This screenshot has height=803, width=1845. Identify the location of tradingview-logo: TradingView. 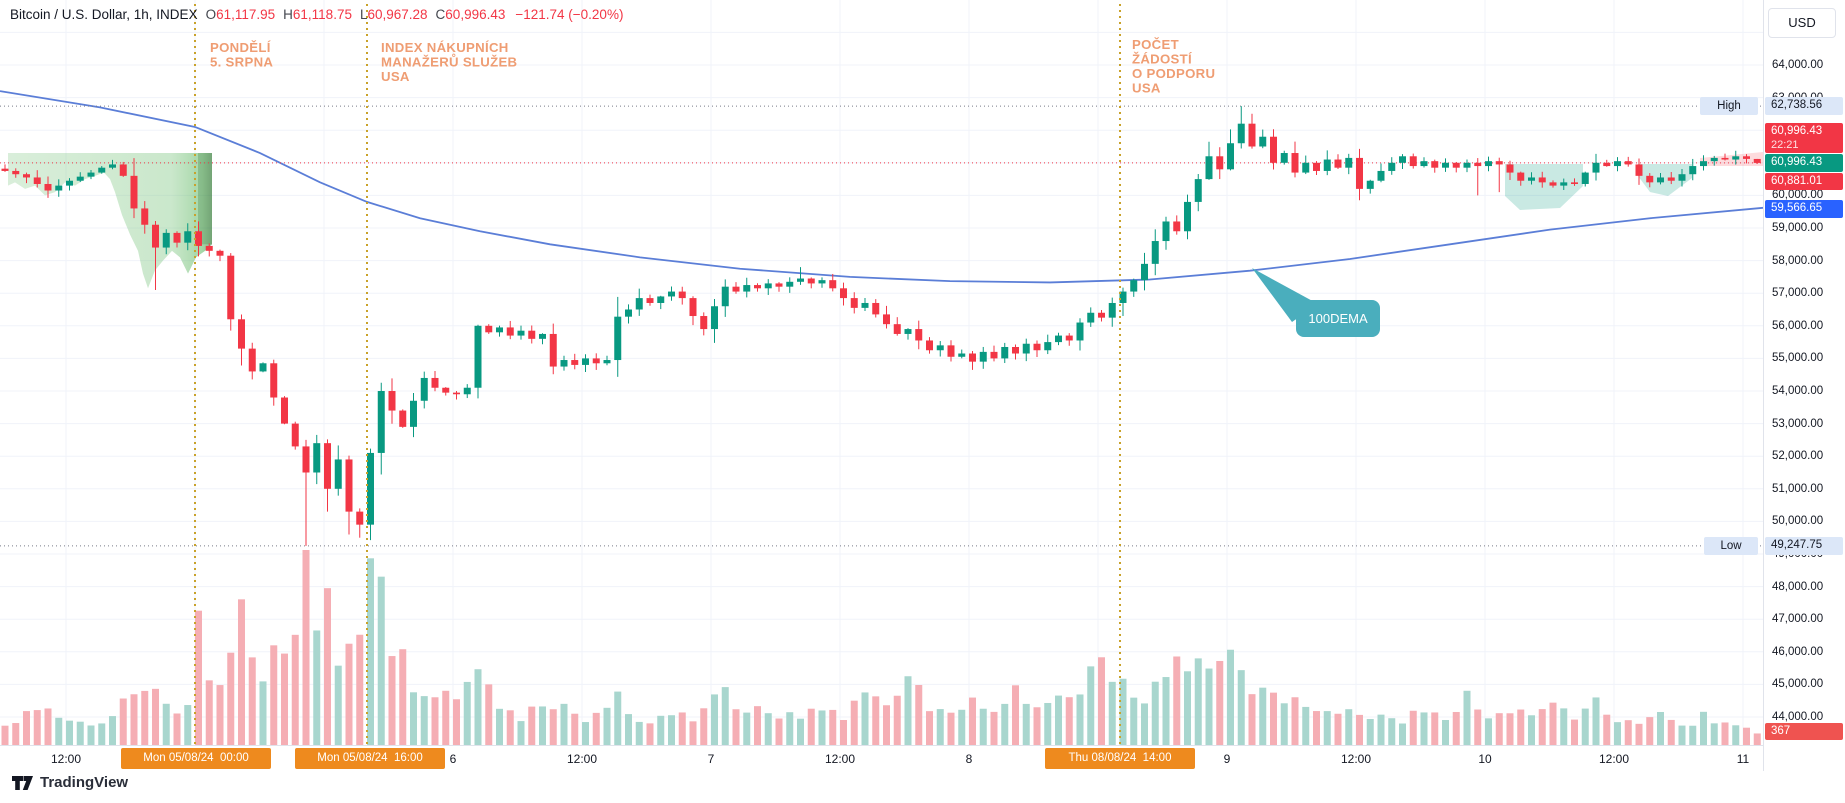
(70, 782).